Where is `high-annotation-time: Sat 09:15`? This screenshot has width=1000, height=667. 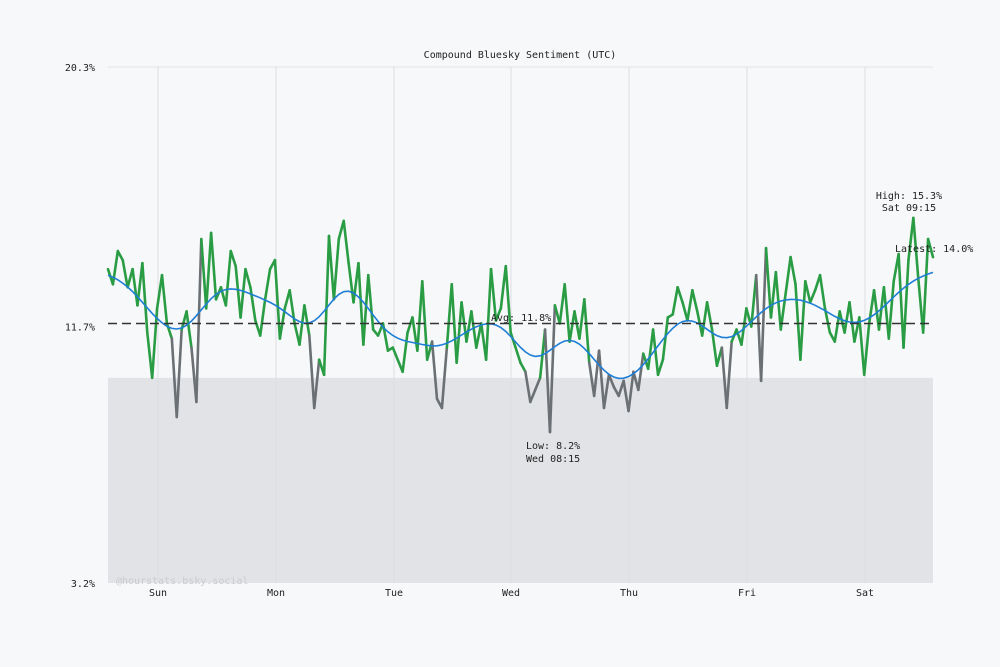
high-annotation-time: Sat 09:15 is located at coordinates (909, 208).